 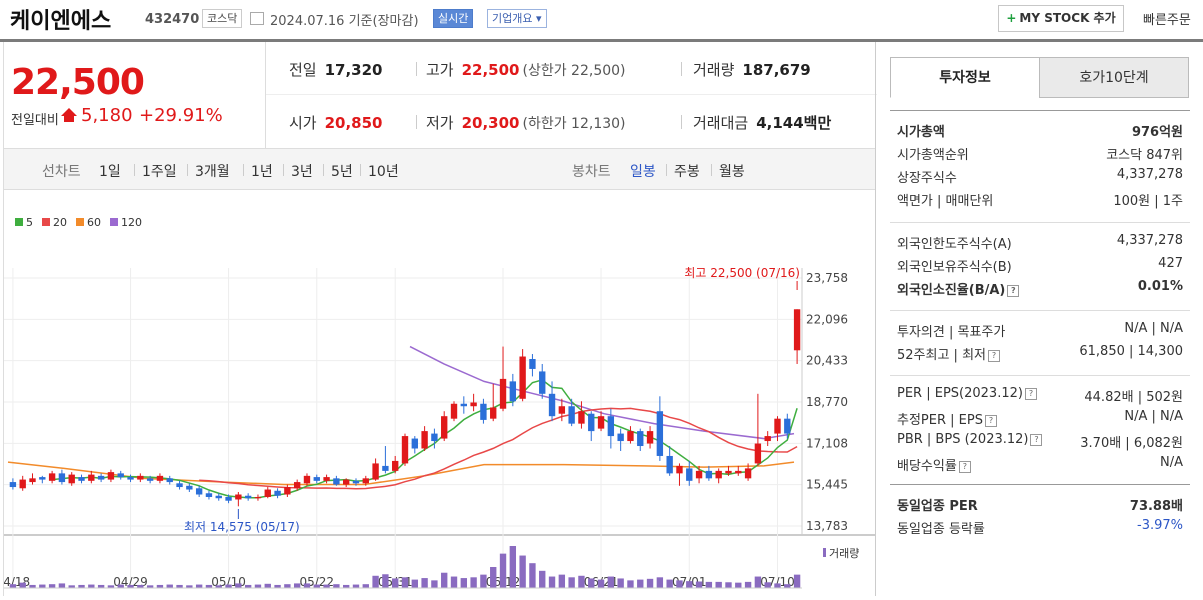 What do you see at coordinates (1061, 18) in the screenshot?
I see `add-my-stock-button: + MY STOCK 추가` at bounding box center [1061, 18].